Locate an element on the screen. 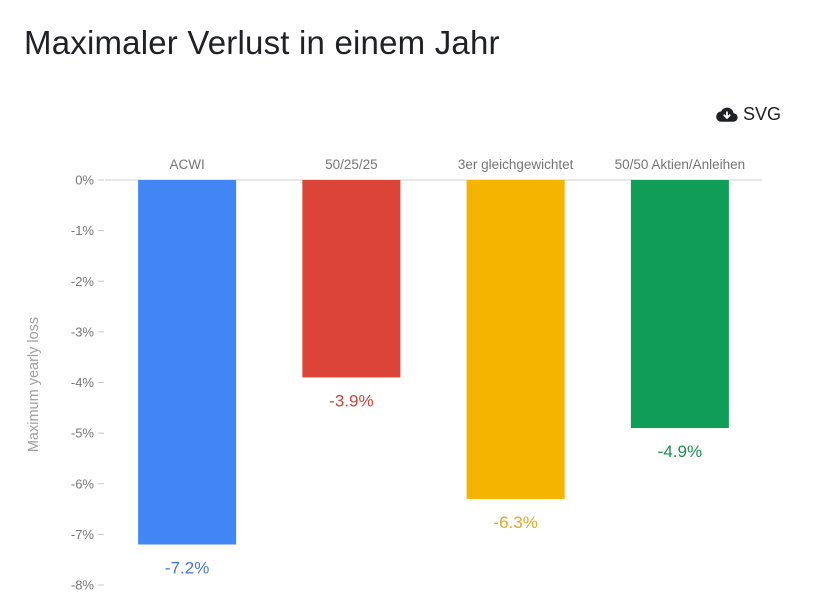 The height and width of the screenshot is (612, 833). bar-value-label: -6.3% is located at coordinates (515, 522).